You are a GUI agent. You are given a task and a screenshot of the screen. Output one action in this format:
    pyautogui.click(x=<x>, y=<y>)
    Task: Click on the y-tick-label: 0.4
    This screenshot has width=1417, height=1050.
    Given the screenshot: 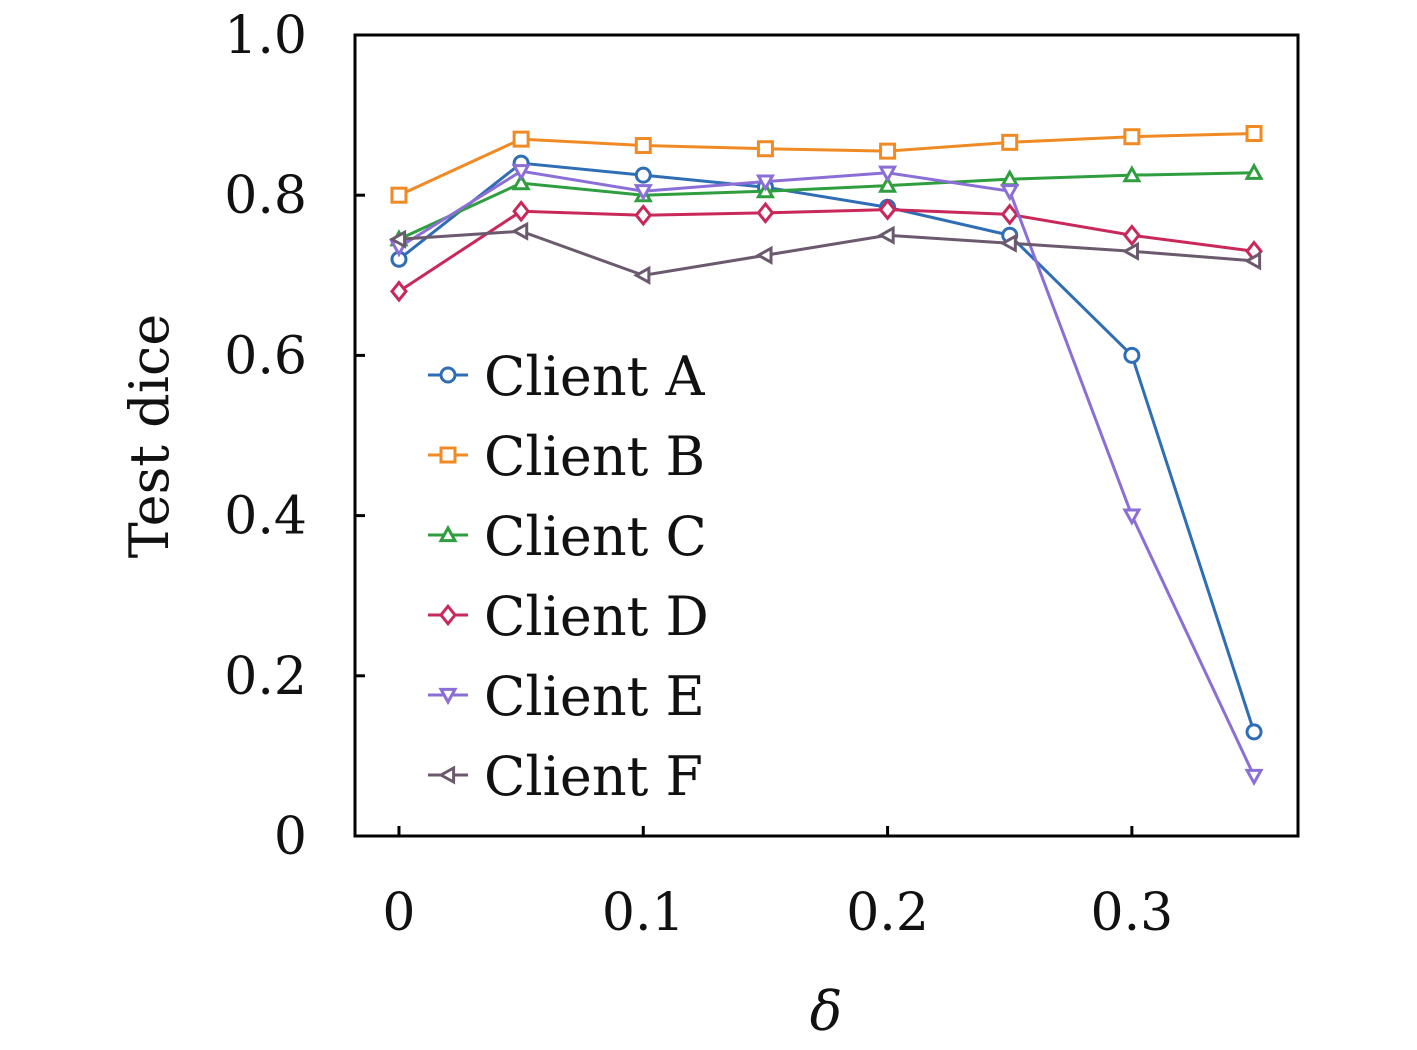 What is the action you would take?
    pyautogui.click(x=265, y=517)
    